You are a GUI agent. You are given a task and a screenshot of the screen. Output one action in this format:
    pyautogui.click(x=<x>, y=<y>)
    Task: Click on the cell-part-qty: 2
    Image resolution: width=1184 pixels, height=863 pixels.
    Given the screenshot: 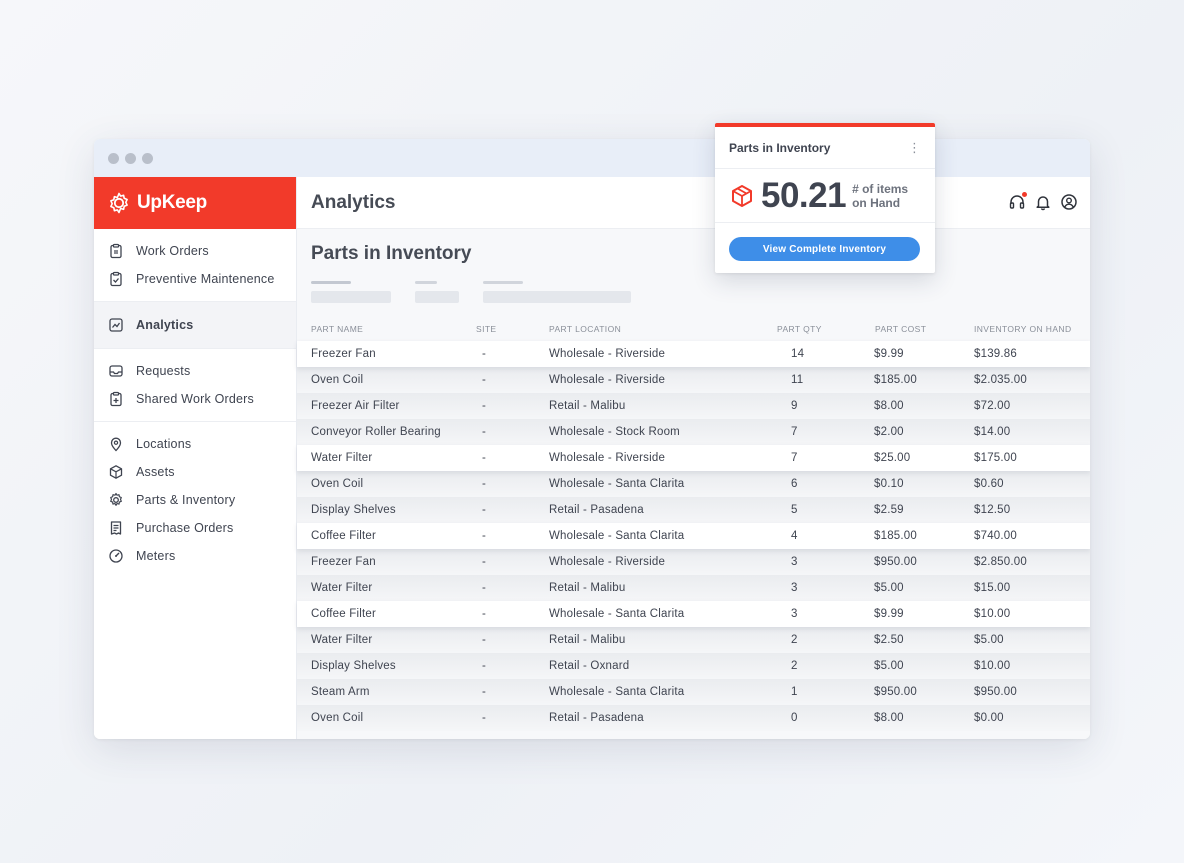 What is the action you would take?
    pyautogui.click(x=794, y=666)
    